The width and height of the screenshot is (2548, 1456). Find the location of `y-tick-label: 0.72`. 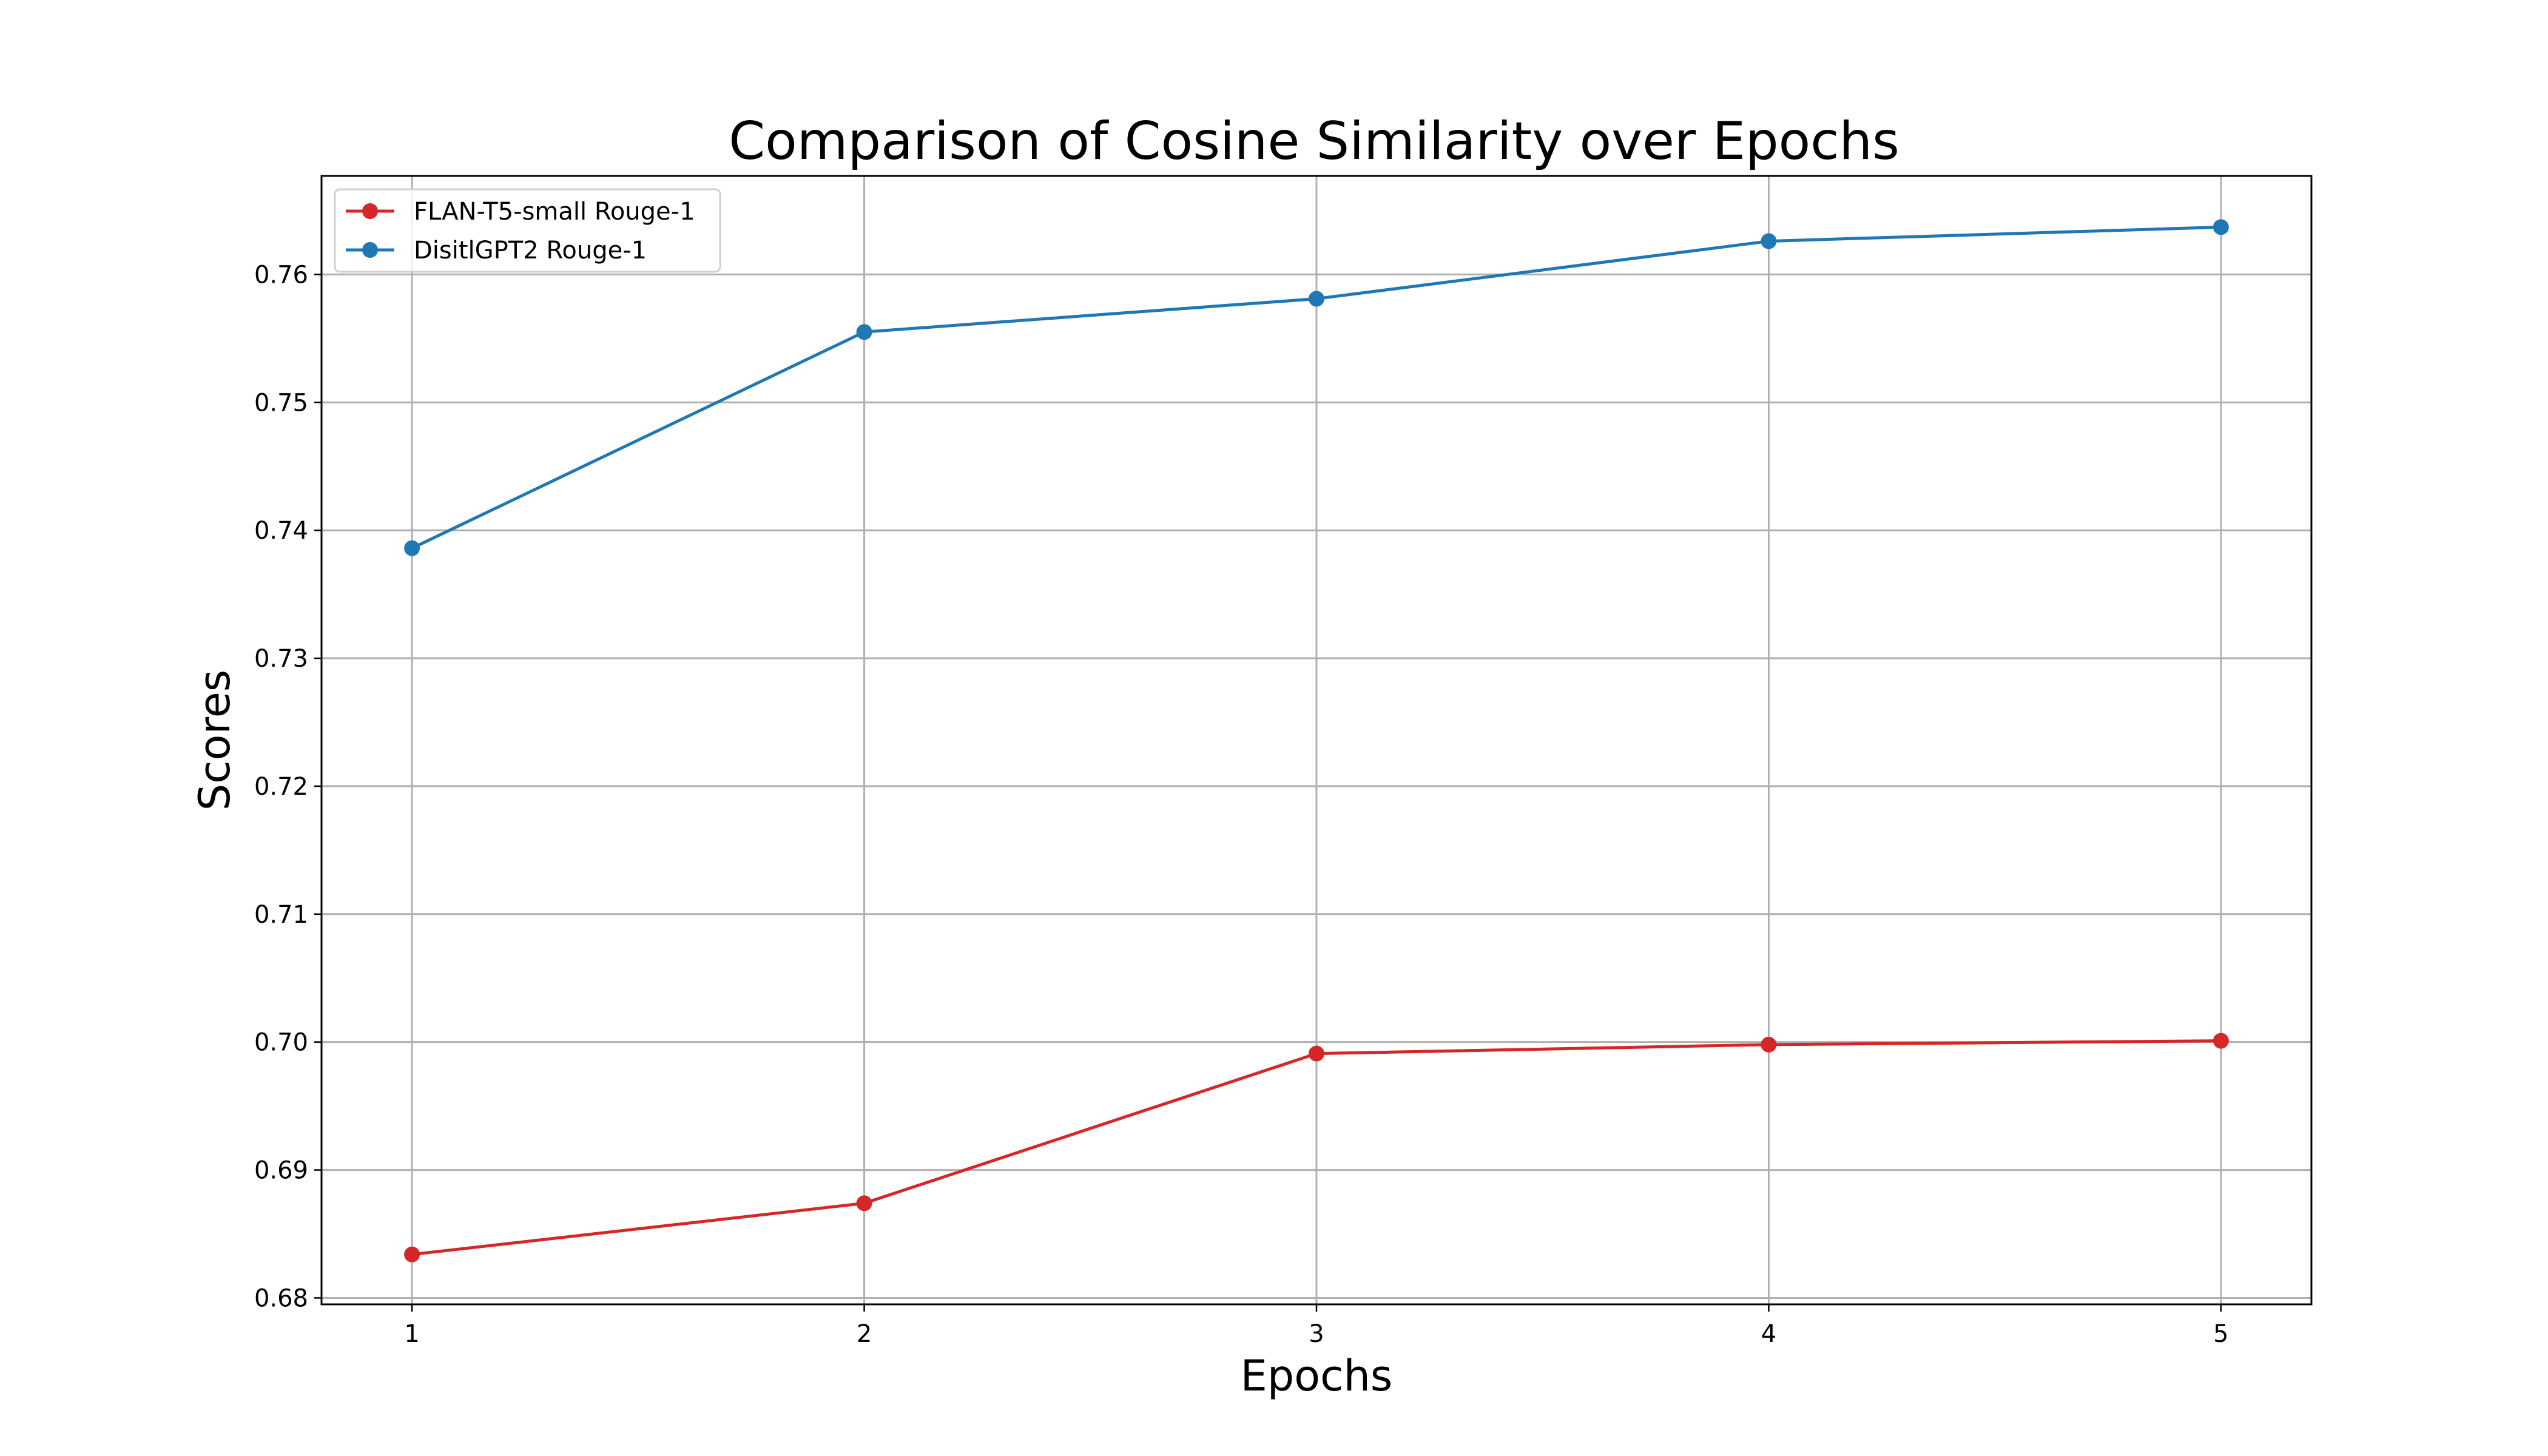

y-tick-label: 0.72 is located at coordinates (281, 787).